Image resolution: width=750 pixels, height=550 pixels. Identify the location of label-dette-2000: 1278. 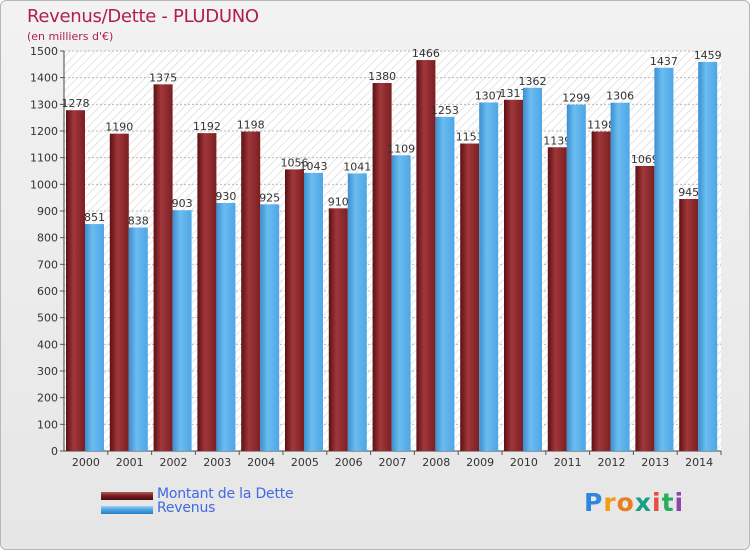
(76, 103).